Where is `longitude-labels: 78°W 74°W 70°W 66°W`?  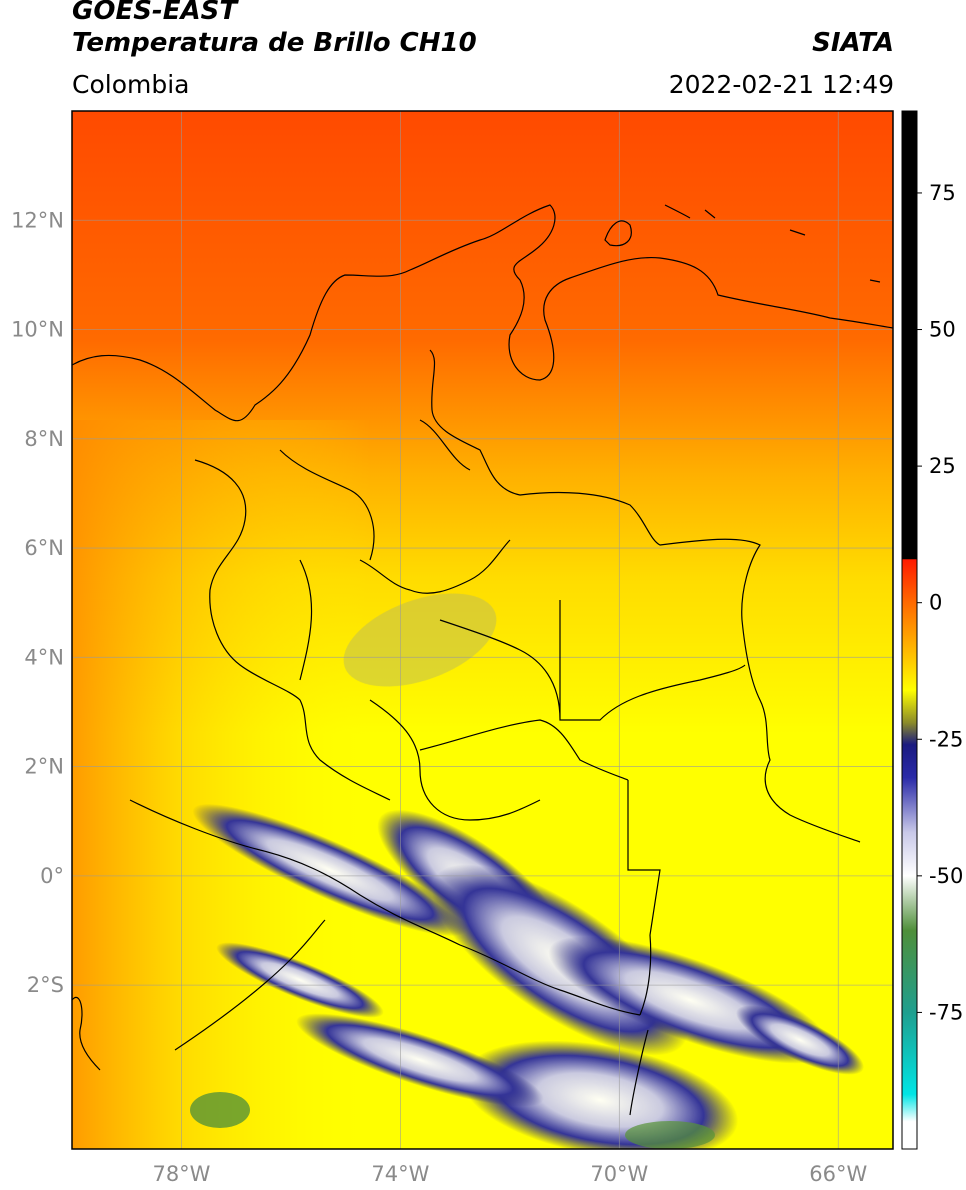 longitude-labels: 78°W 74°W 70°W 66°W is located at coordinates (509, 1174).